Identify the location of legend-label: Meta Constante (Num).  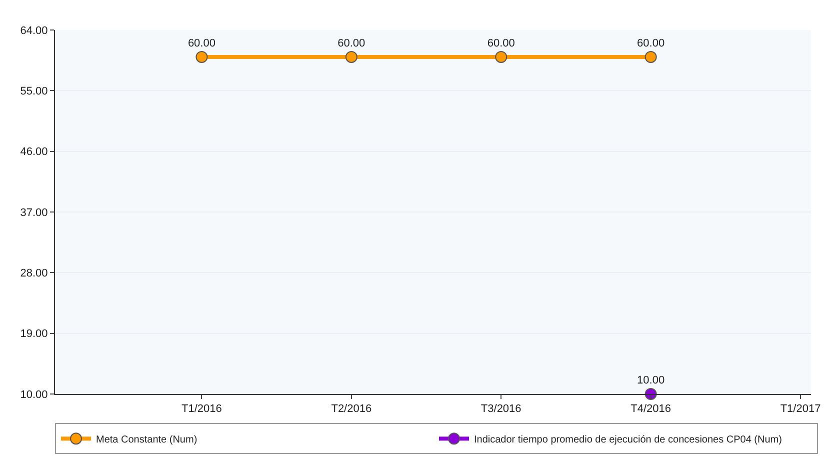
(147, 440).